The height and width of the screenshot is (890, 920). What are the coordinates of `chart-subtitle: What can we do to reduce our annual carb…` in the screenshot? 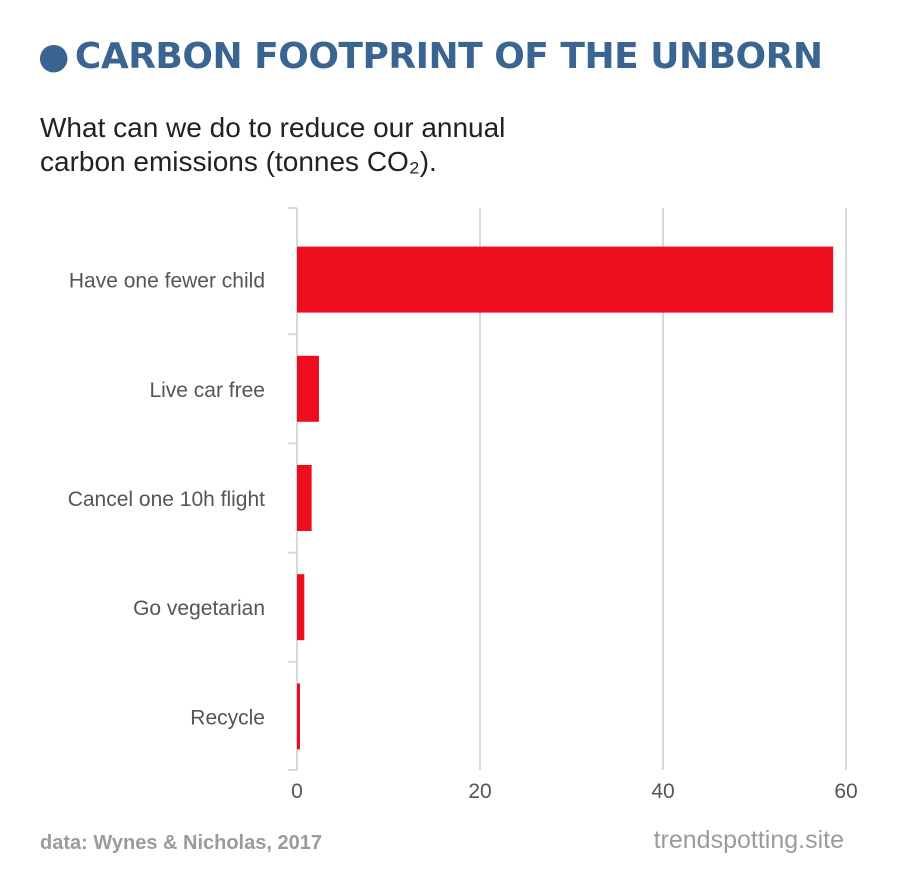 It's located at (320, 145).